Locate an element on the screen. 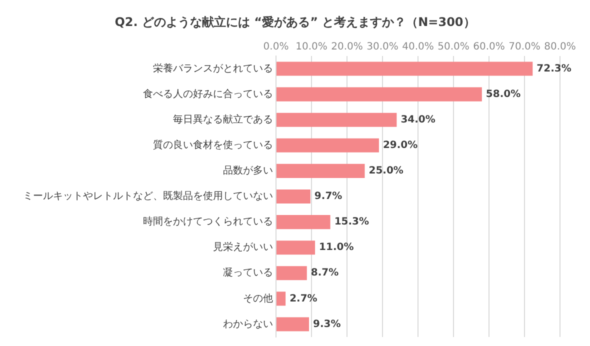 This screenshot has width=590, height=346. data-label: 15.3% is located at coordinates (352, 222).